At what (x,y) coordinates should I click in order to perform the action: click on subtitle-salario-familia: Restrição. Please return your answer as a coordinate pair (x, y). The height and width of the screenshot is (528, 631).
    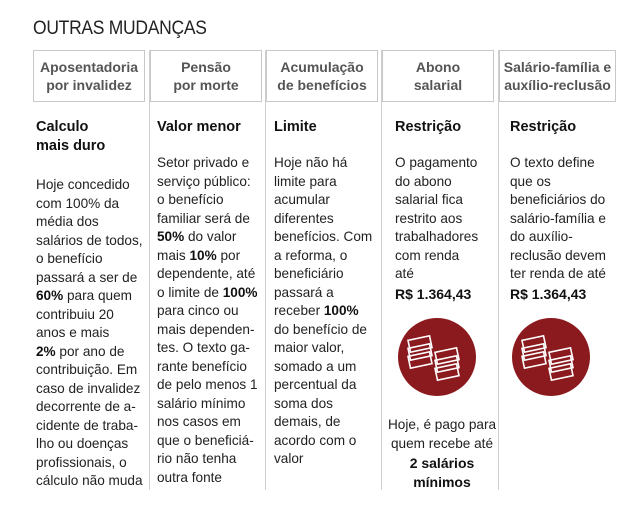
    Looking at the image, I should click on (543, 127).